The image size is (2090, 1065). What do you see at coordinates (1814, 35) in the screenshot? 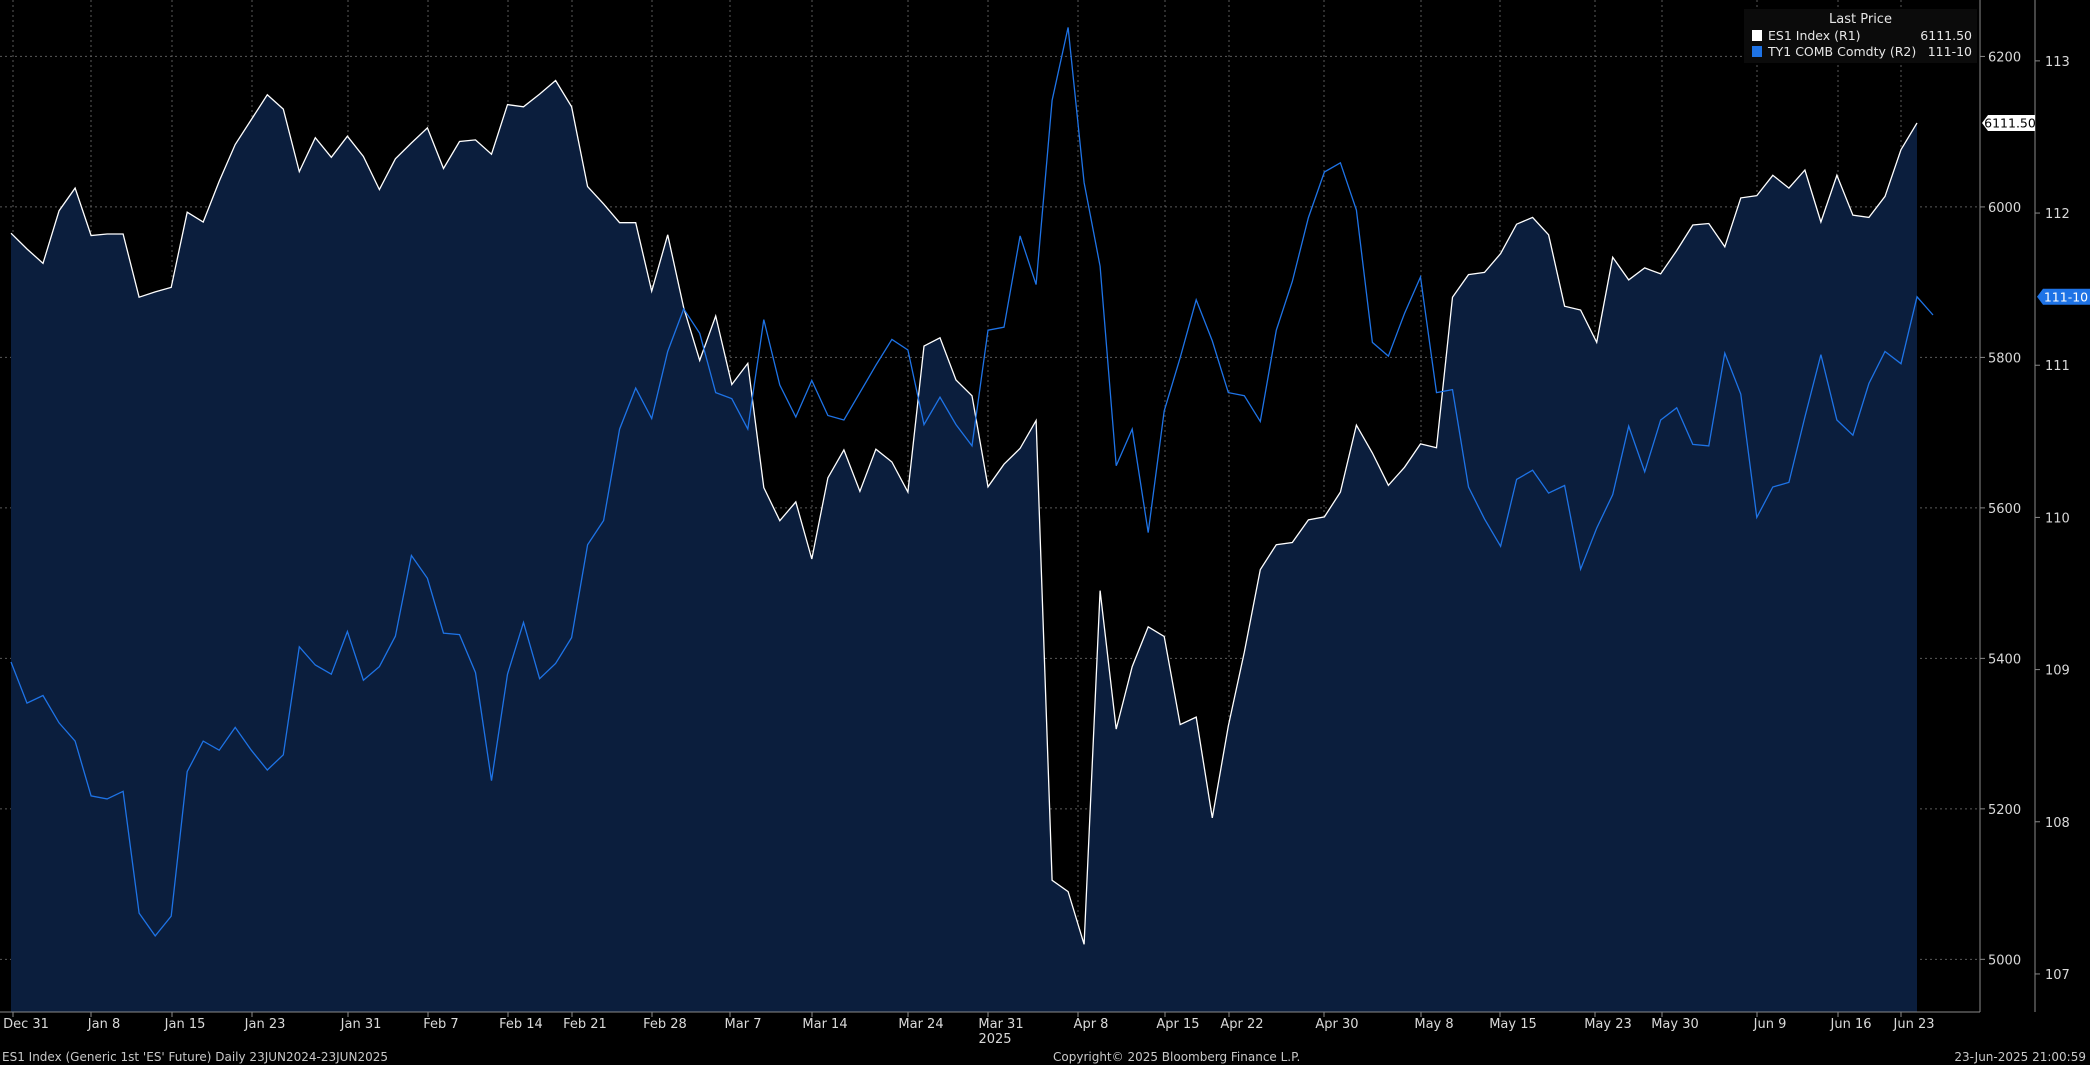
I see `legend-series-name: ES1 Index (R1)` at bounding box center [1814, 35].